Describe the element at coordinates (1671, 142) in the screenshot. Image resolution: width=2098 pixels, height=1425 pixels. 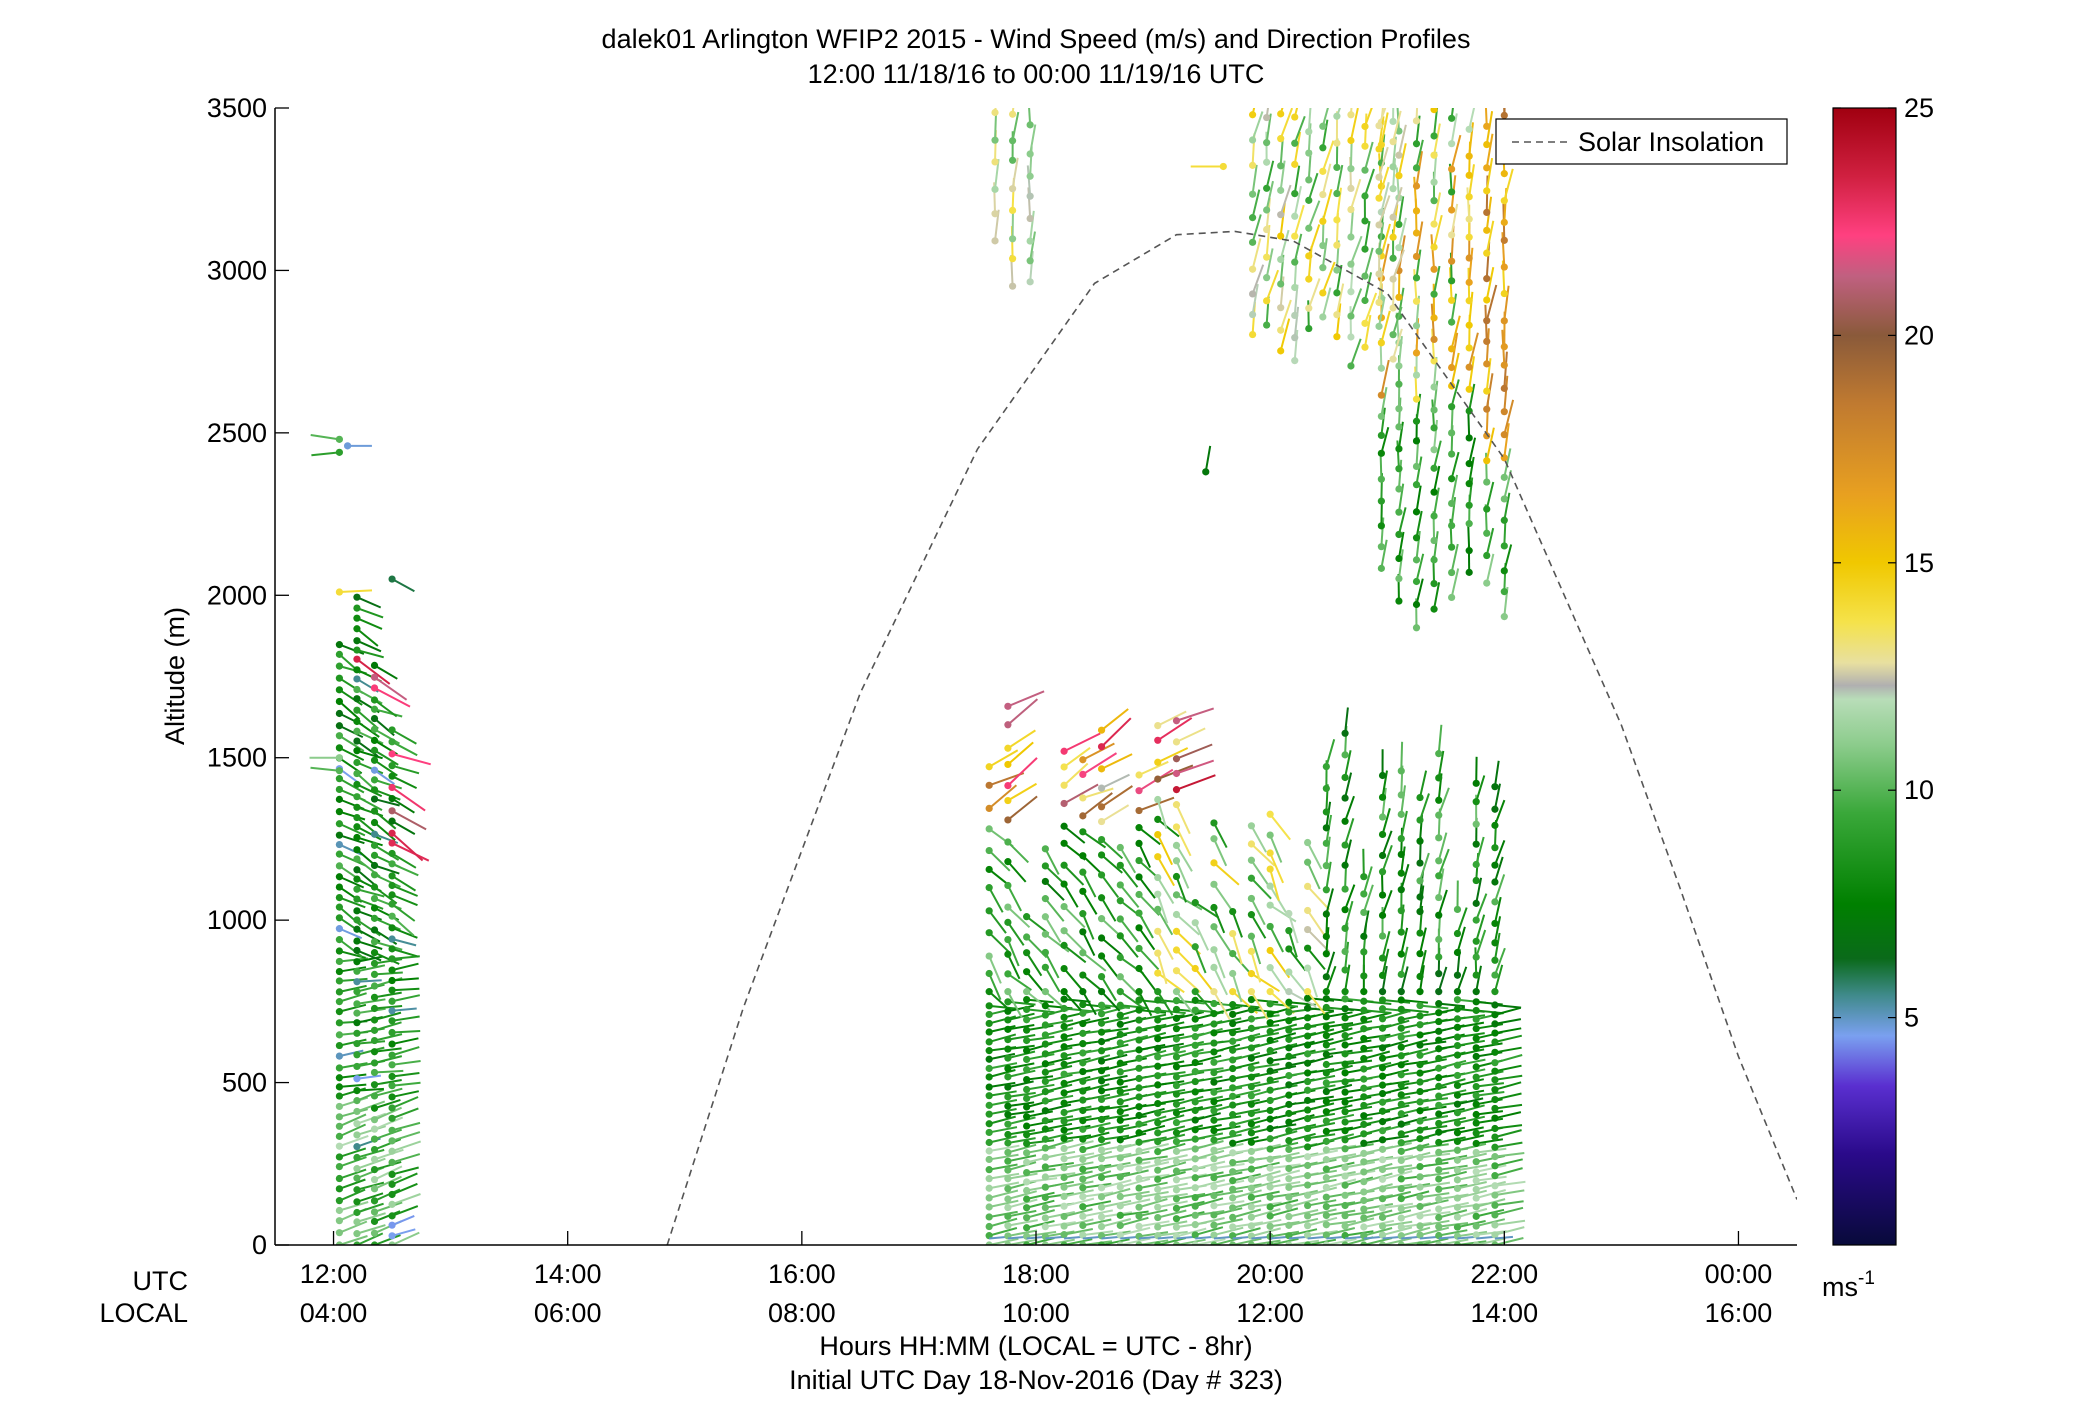
I see `legend-label: Solar Insolation` at that location.